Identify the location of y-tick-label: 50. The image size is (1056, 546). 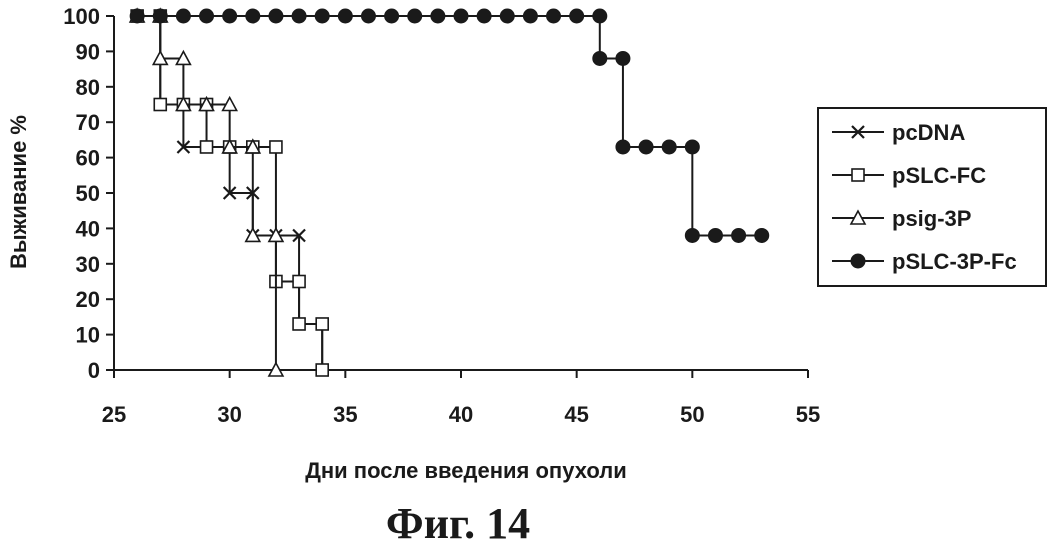
(88, 193).